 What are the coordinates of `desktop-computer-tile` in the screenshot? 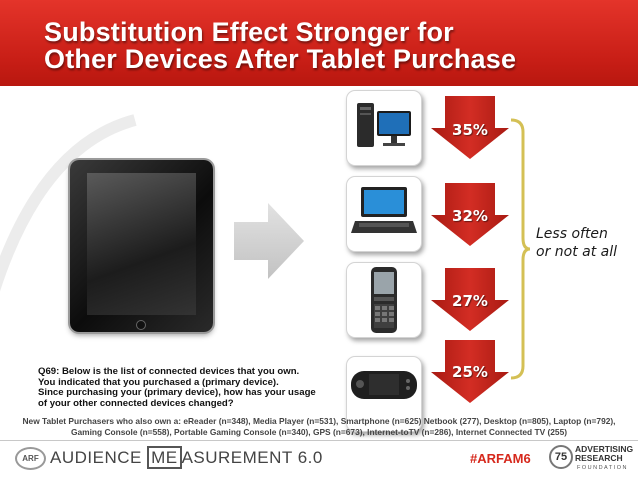 It's located at (384, 128).